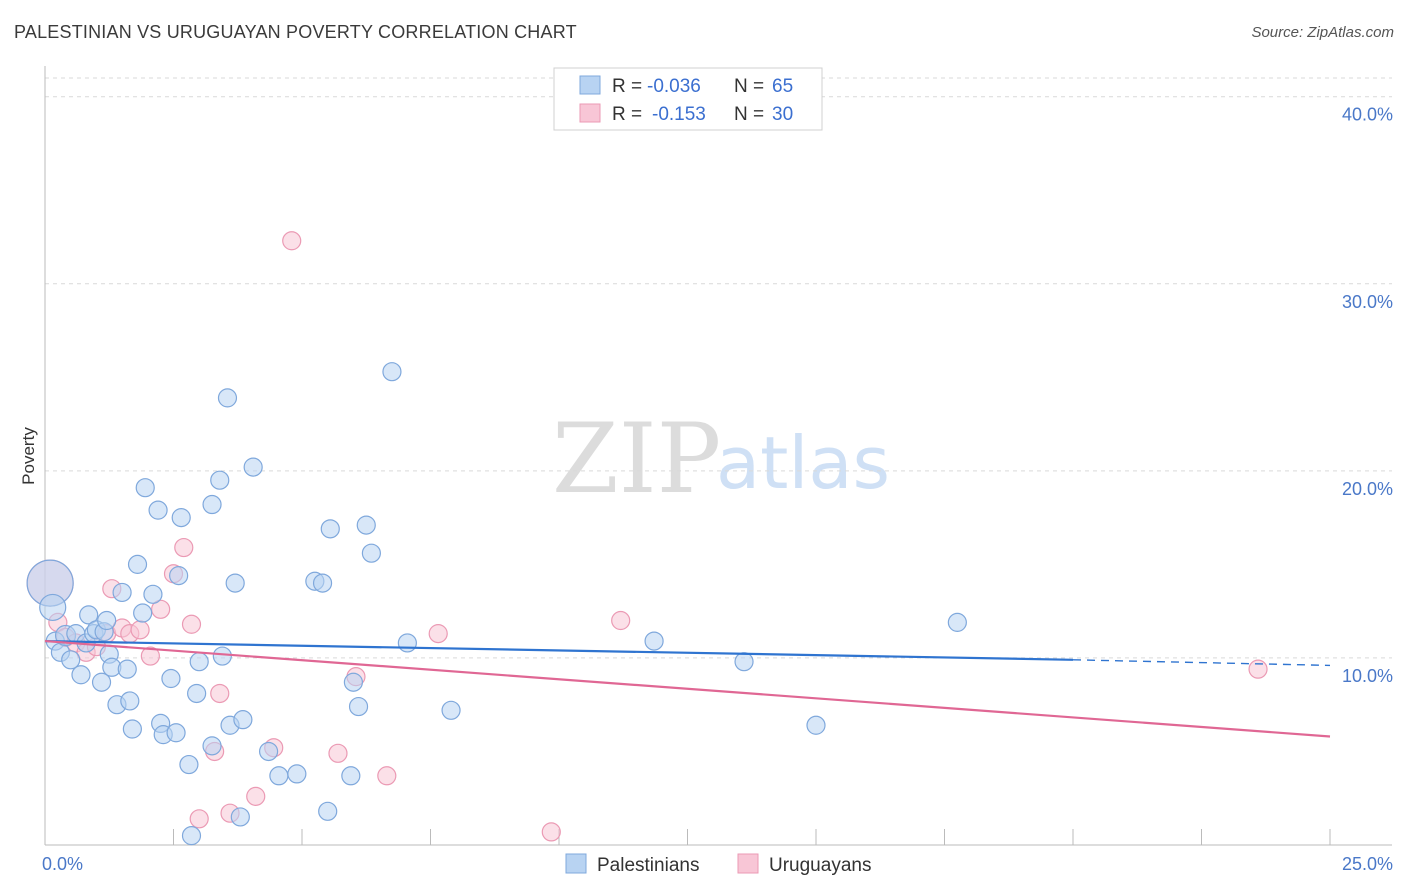  I want to click on bottom-legend: Palestinians Uruguayans, so click(718, 864).